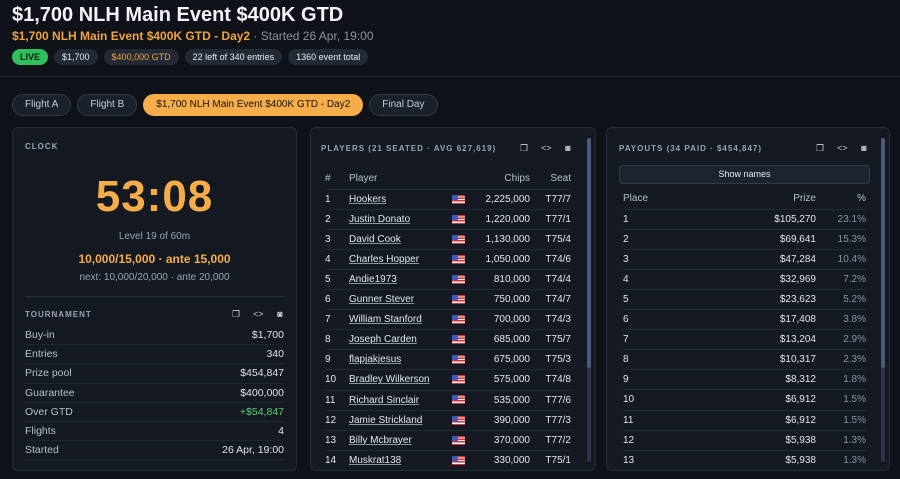 The height and width of the screenshot is (479, 900). What do you see at coordinates (385, 320) in the screenshot?
I see `player-name-link: William Stanford` at bounding box center [385, 320].